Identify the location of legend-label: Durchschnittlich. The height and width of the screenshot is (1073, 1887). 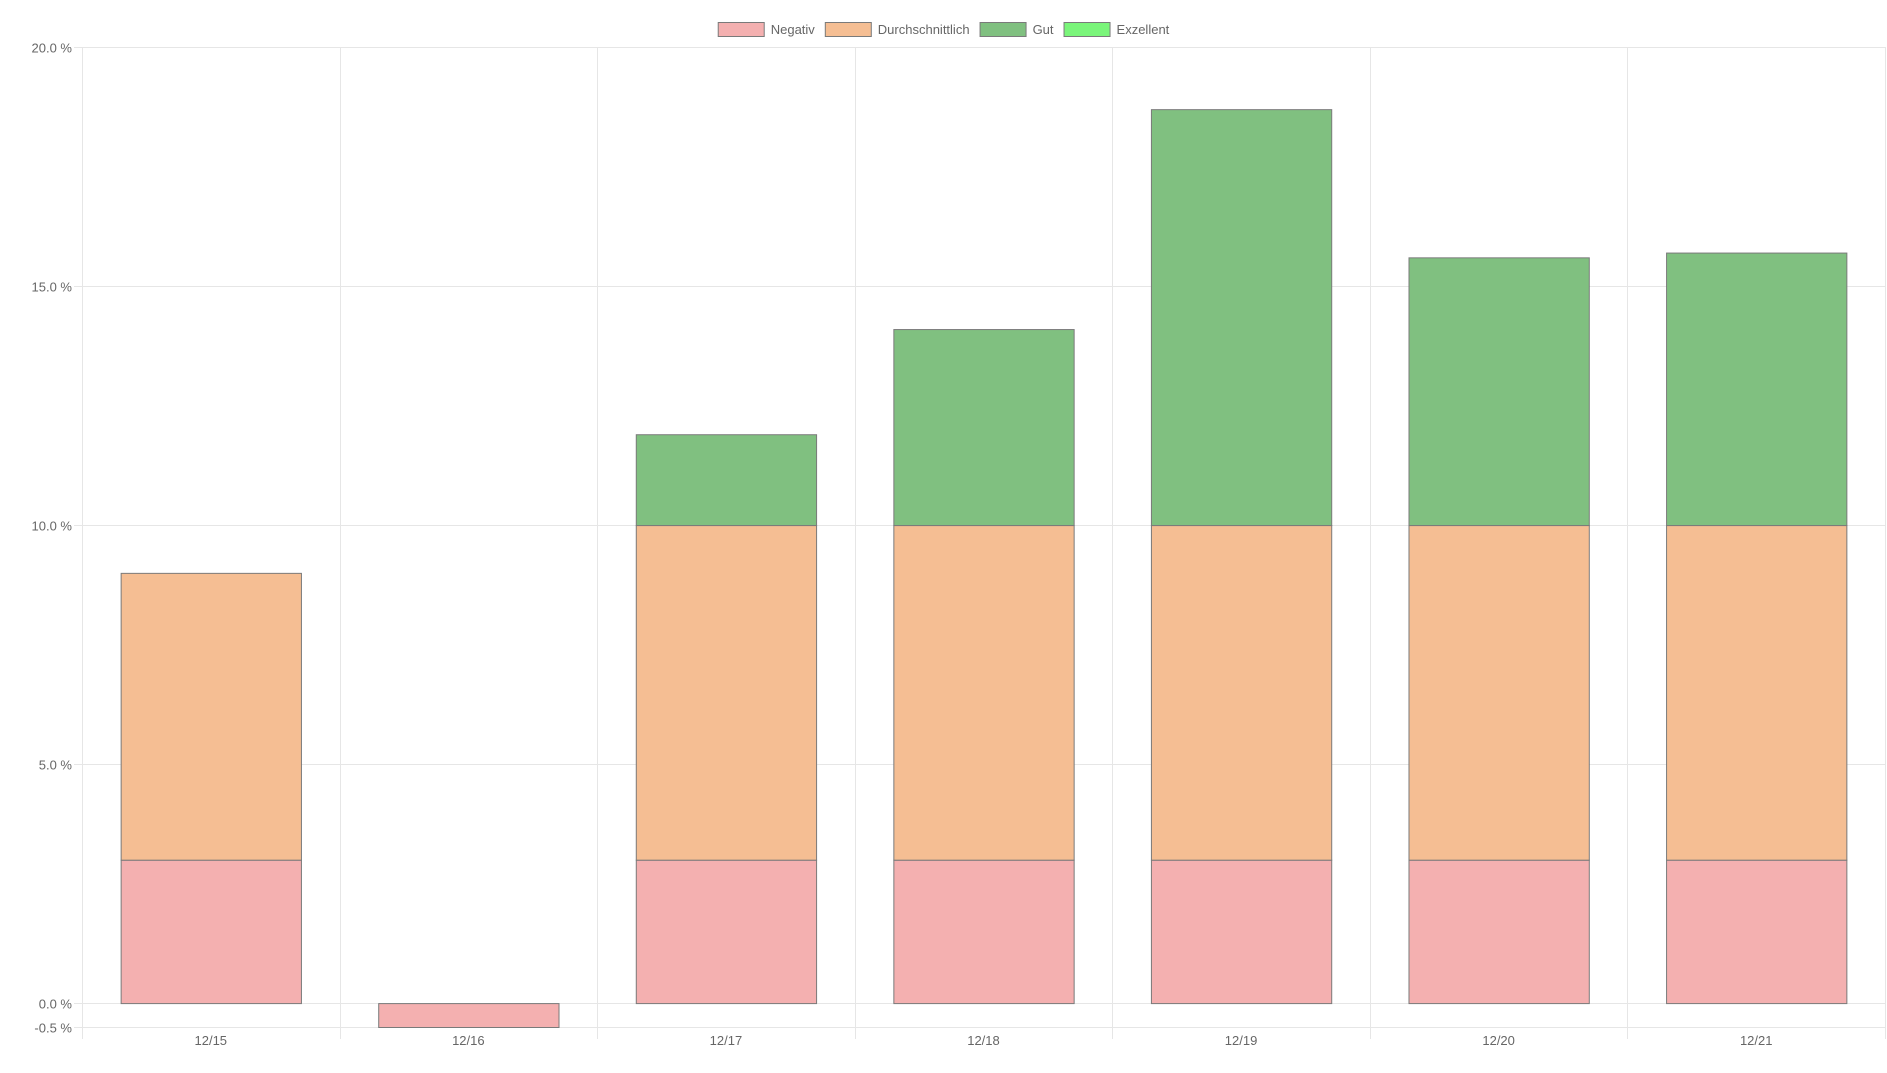
(924, 29).